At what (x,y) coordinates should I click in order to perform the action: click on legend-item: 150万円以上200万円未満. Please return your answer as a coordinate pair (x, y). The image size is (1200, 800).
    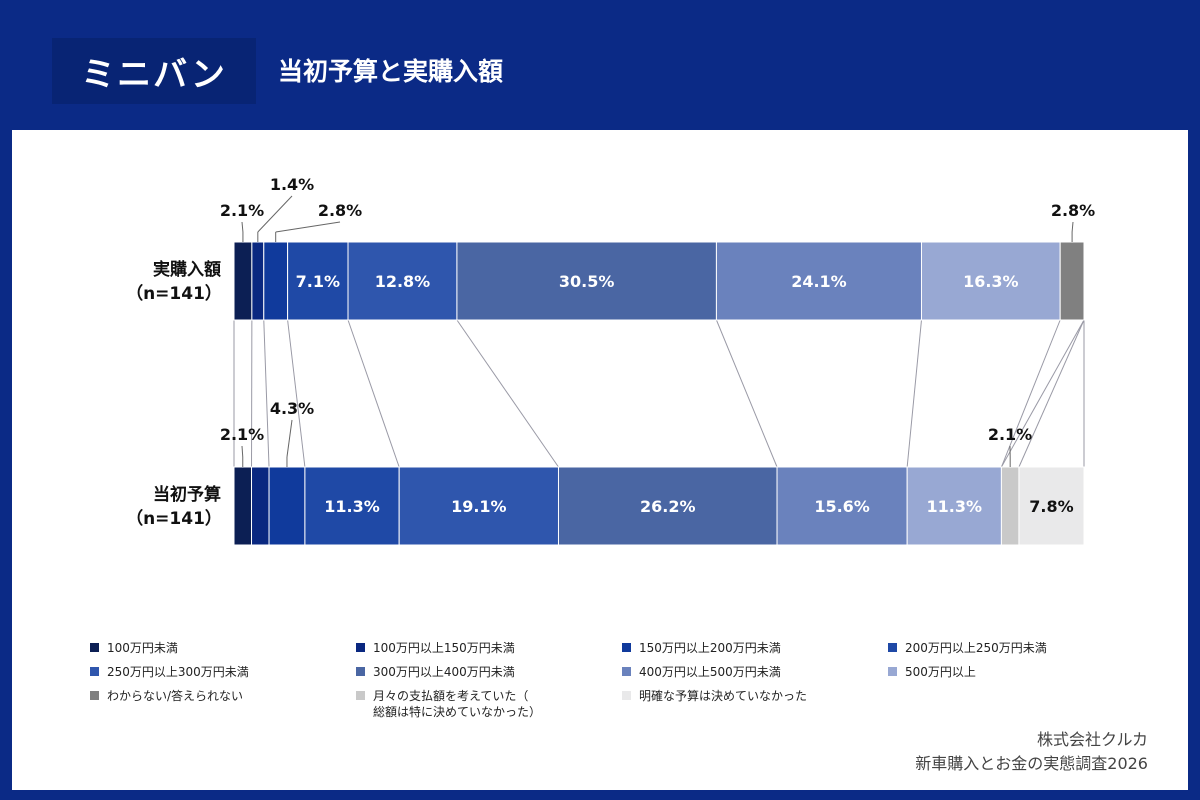
    Looking at the image, I should click on (701, 648).